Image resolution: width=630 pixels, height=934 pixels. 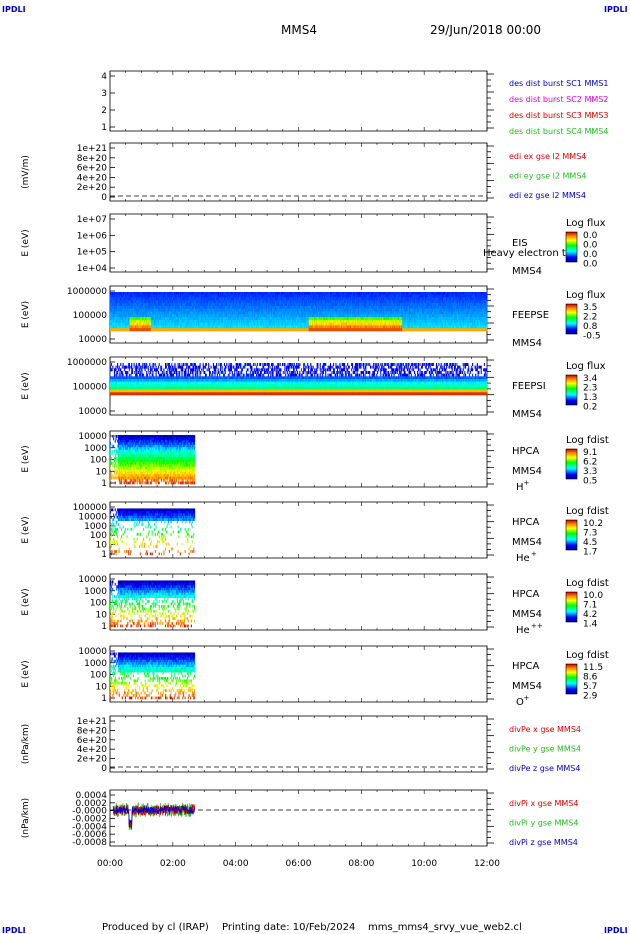 What do you see at coordinates (104, 699) in the screenshot?
I see `y-tick-label: 1` at bounding box center [104, 699].